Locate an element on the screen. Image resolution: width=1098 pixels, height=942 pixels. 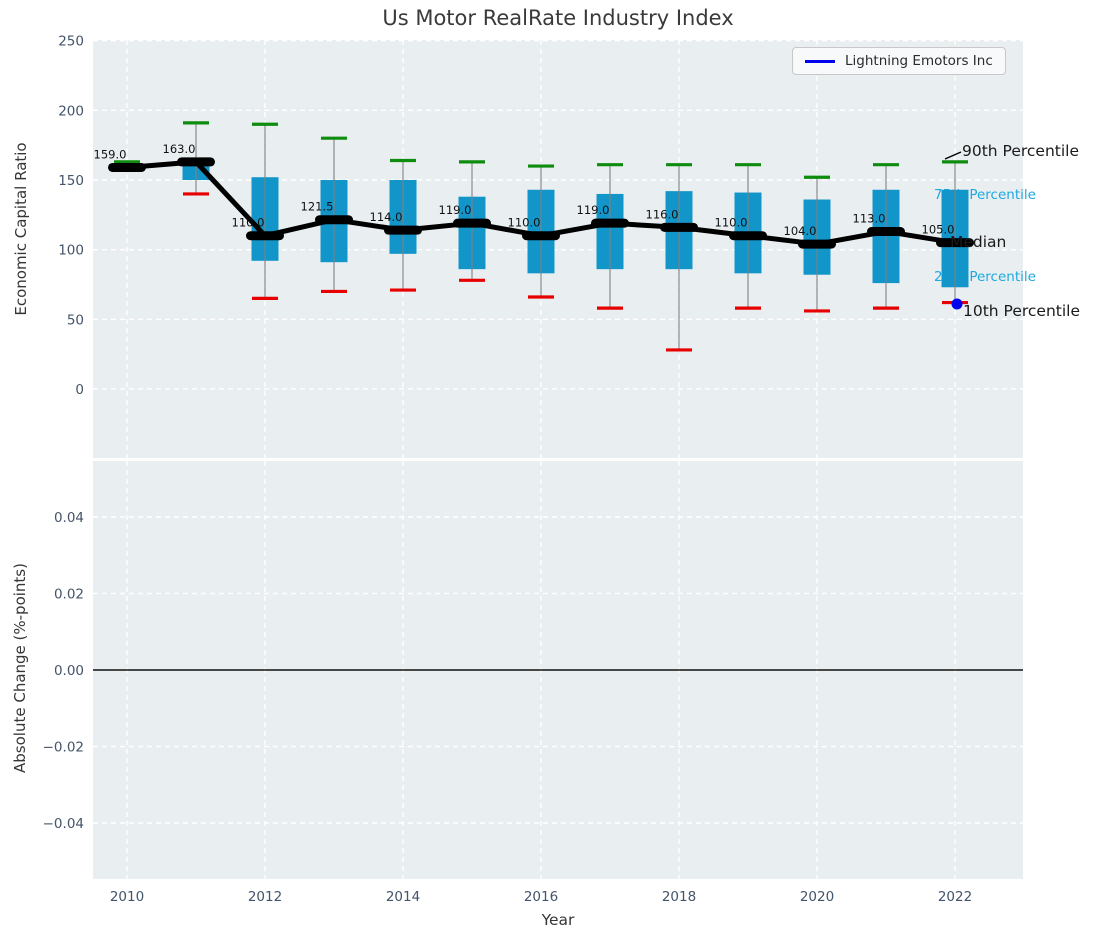
bottom-y-tick-label: −0.02 is located at coordinates (63, 748).